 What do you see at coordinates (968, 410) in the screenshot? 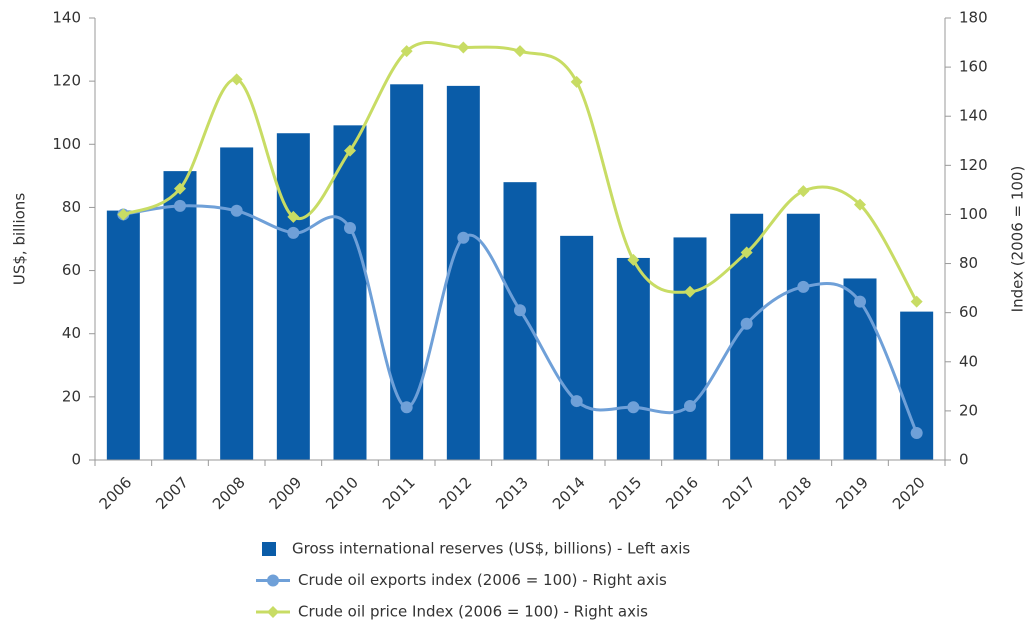
I see `y2-tick-label: 20` at bounding box center [968, 410].